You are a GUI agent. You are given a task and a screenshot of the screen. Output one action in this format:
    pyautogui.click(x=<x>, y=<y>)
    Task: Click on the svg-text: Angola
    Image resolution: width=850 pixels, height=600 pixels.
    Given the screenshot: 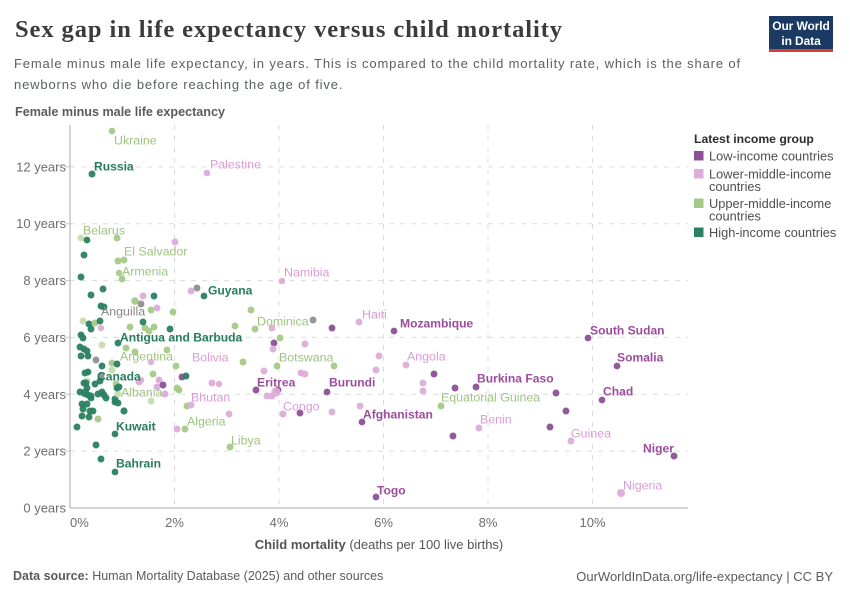 What is the action you would take?
    pyautogui.click(x=426, y=356)
    